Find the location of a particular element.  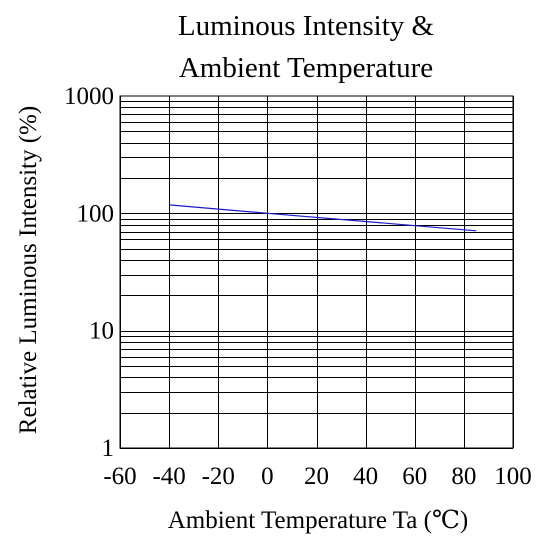

y-axis-label: Relative Luminous Intensity (%) is located at coordinates (28, 270).